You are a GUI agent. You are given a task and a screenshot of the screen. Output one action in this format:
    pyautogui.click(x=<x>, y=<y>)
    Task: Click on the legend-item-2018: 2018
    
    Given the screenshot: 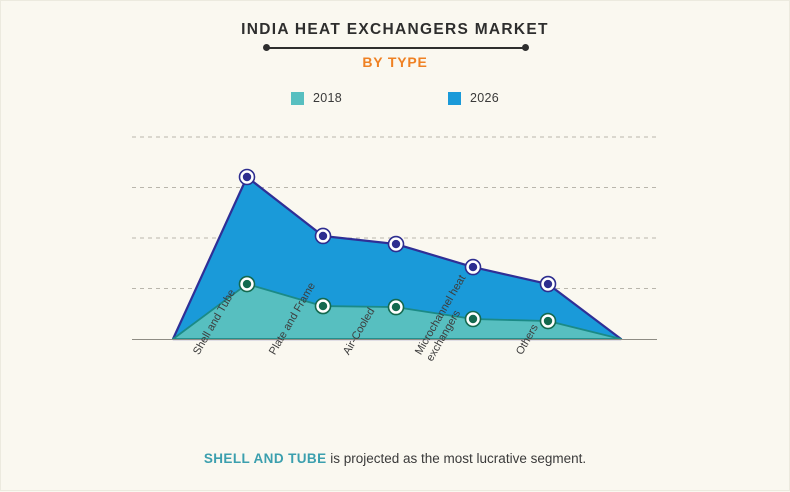 What is the action you would take?
    pyautogui.click(x=316, y=98)
    